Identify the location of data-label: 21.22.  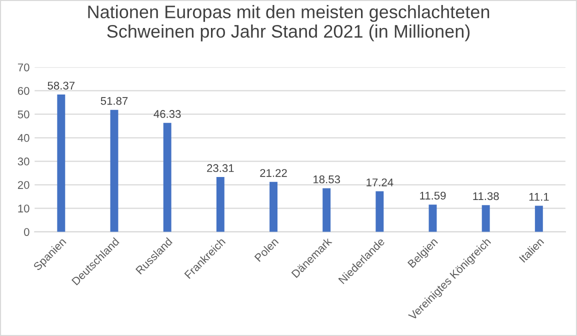
(273, 173).